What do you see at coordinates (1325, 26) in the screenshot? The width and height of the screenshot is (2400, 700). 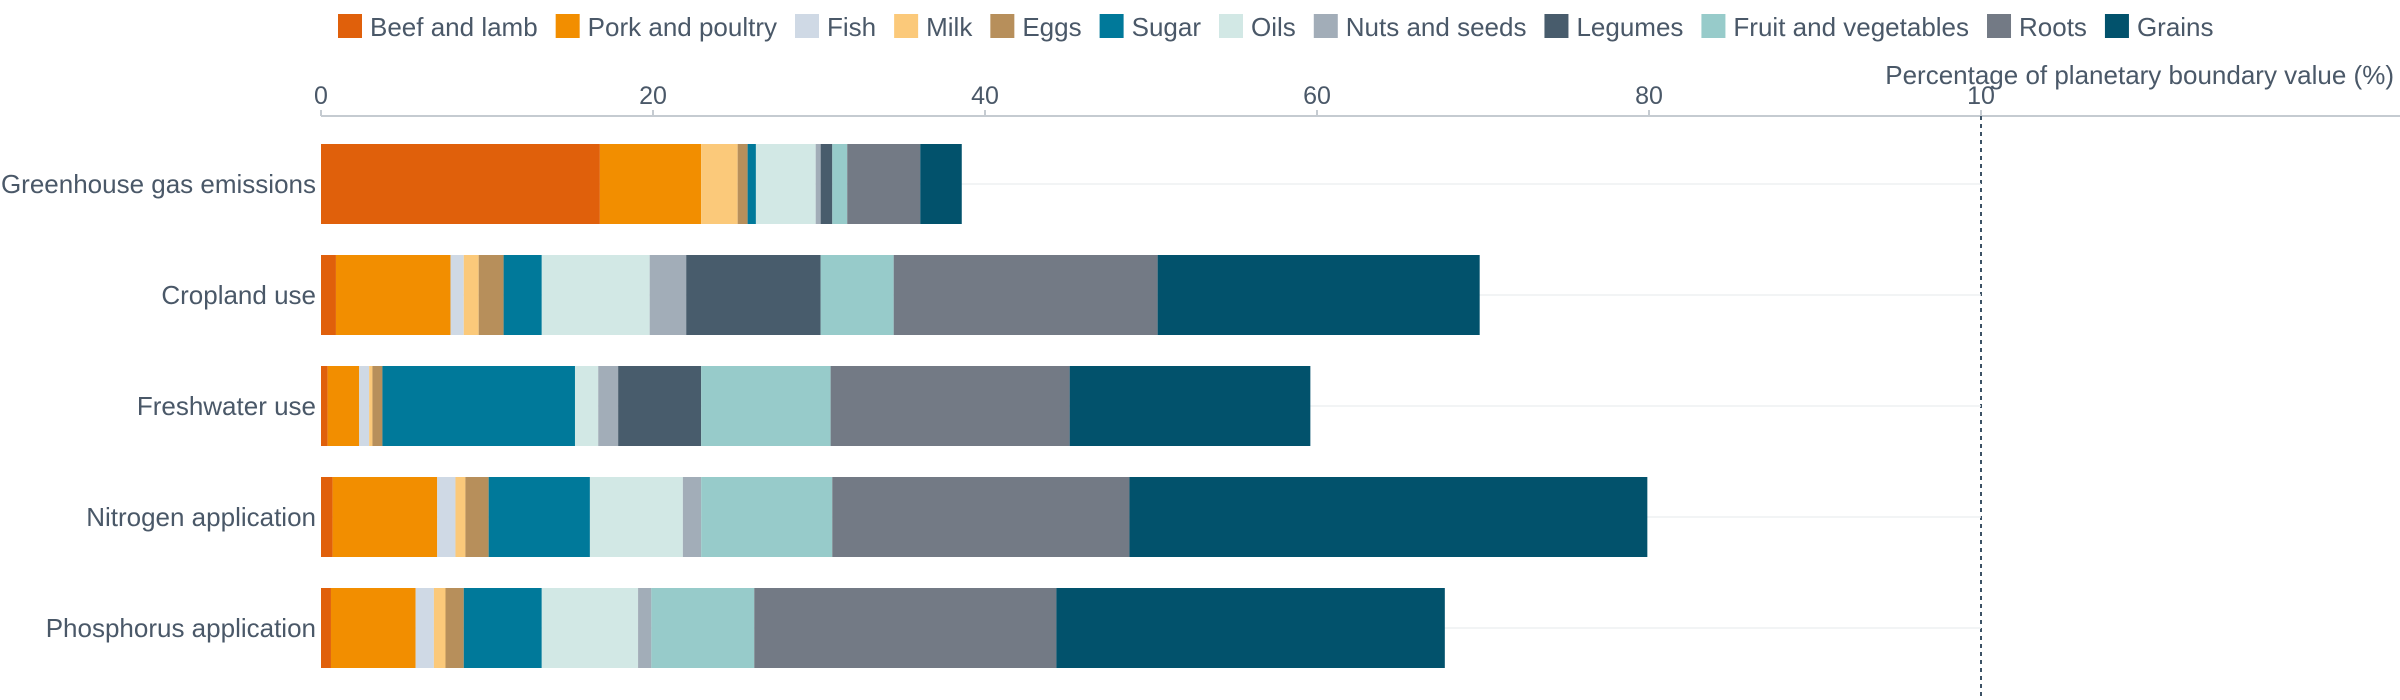 I see `legend-swatch-nuts-and-seeds` at bounding box center [1325, 26].